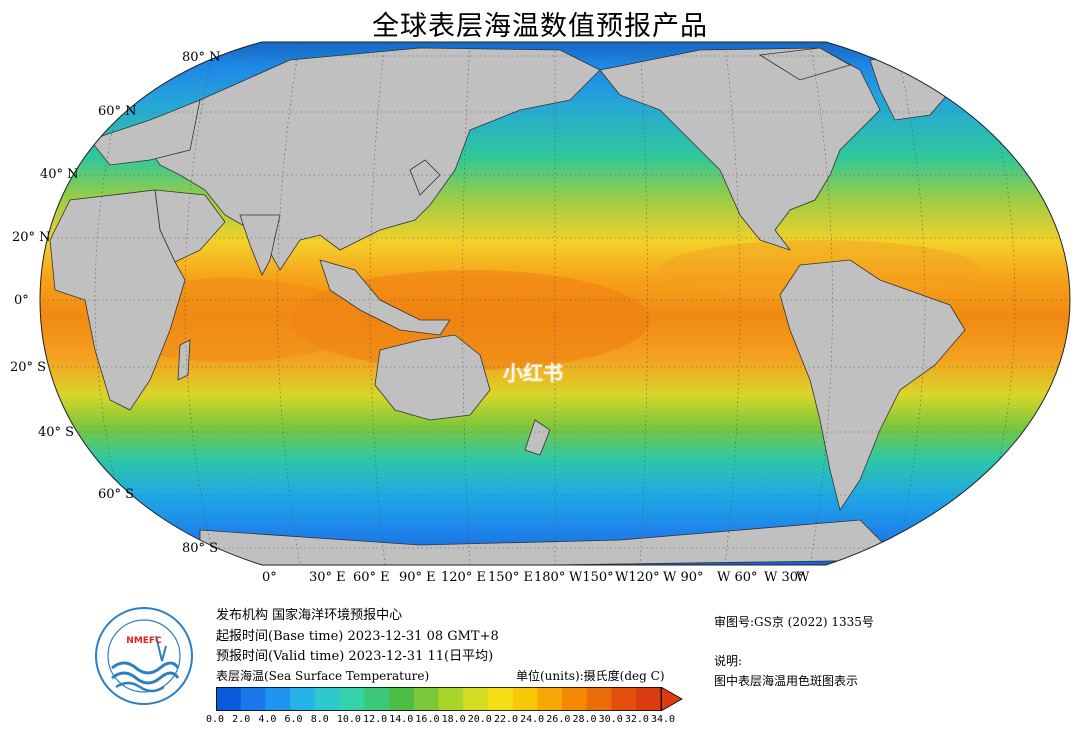 The height and width of the screenshot is (737, 1080). What do you see at coordinates (610, 719) in the screenshot?
I see `colorbar-tick-label: 30.0` at bounding box center [610, 719].